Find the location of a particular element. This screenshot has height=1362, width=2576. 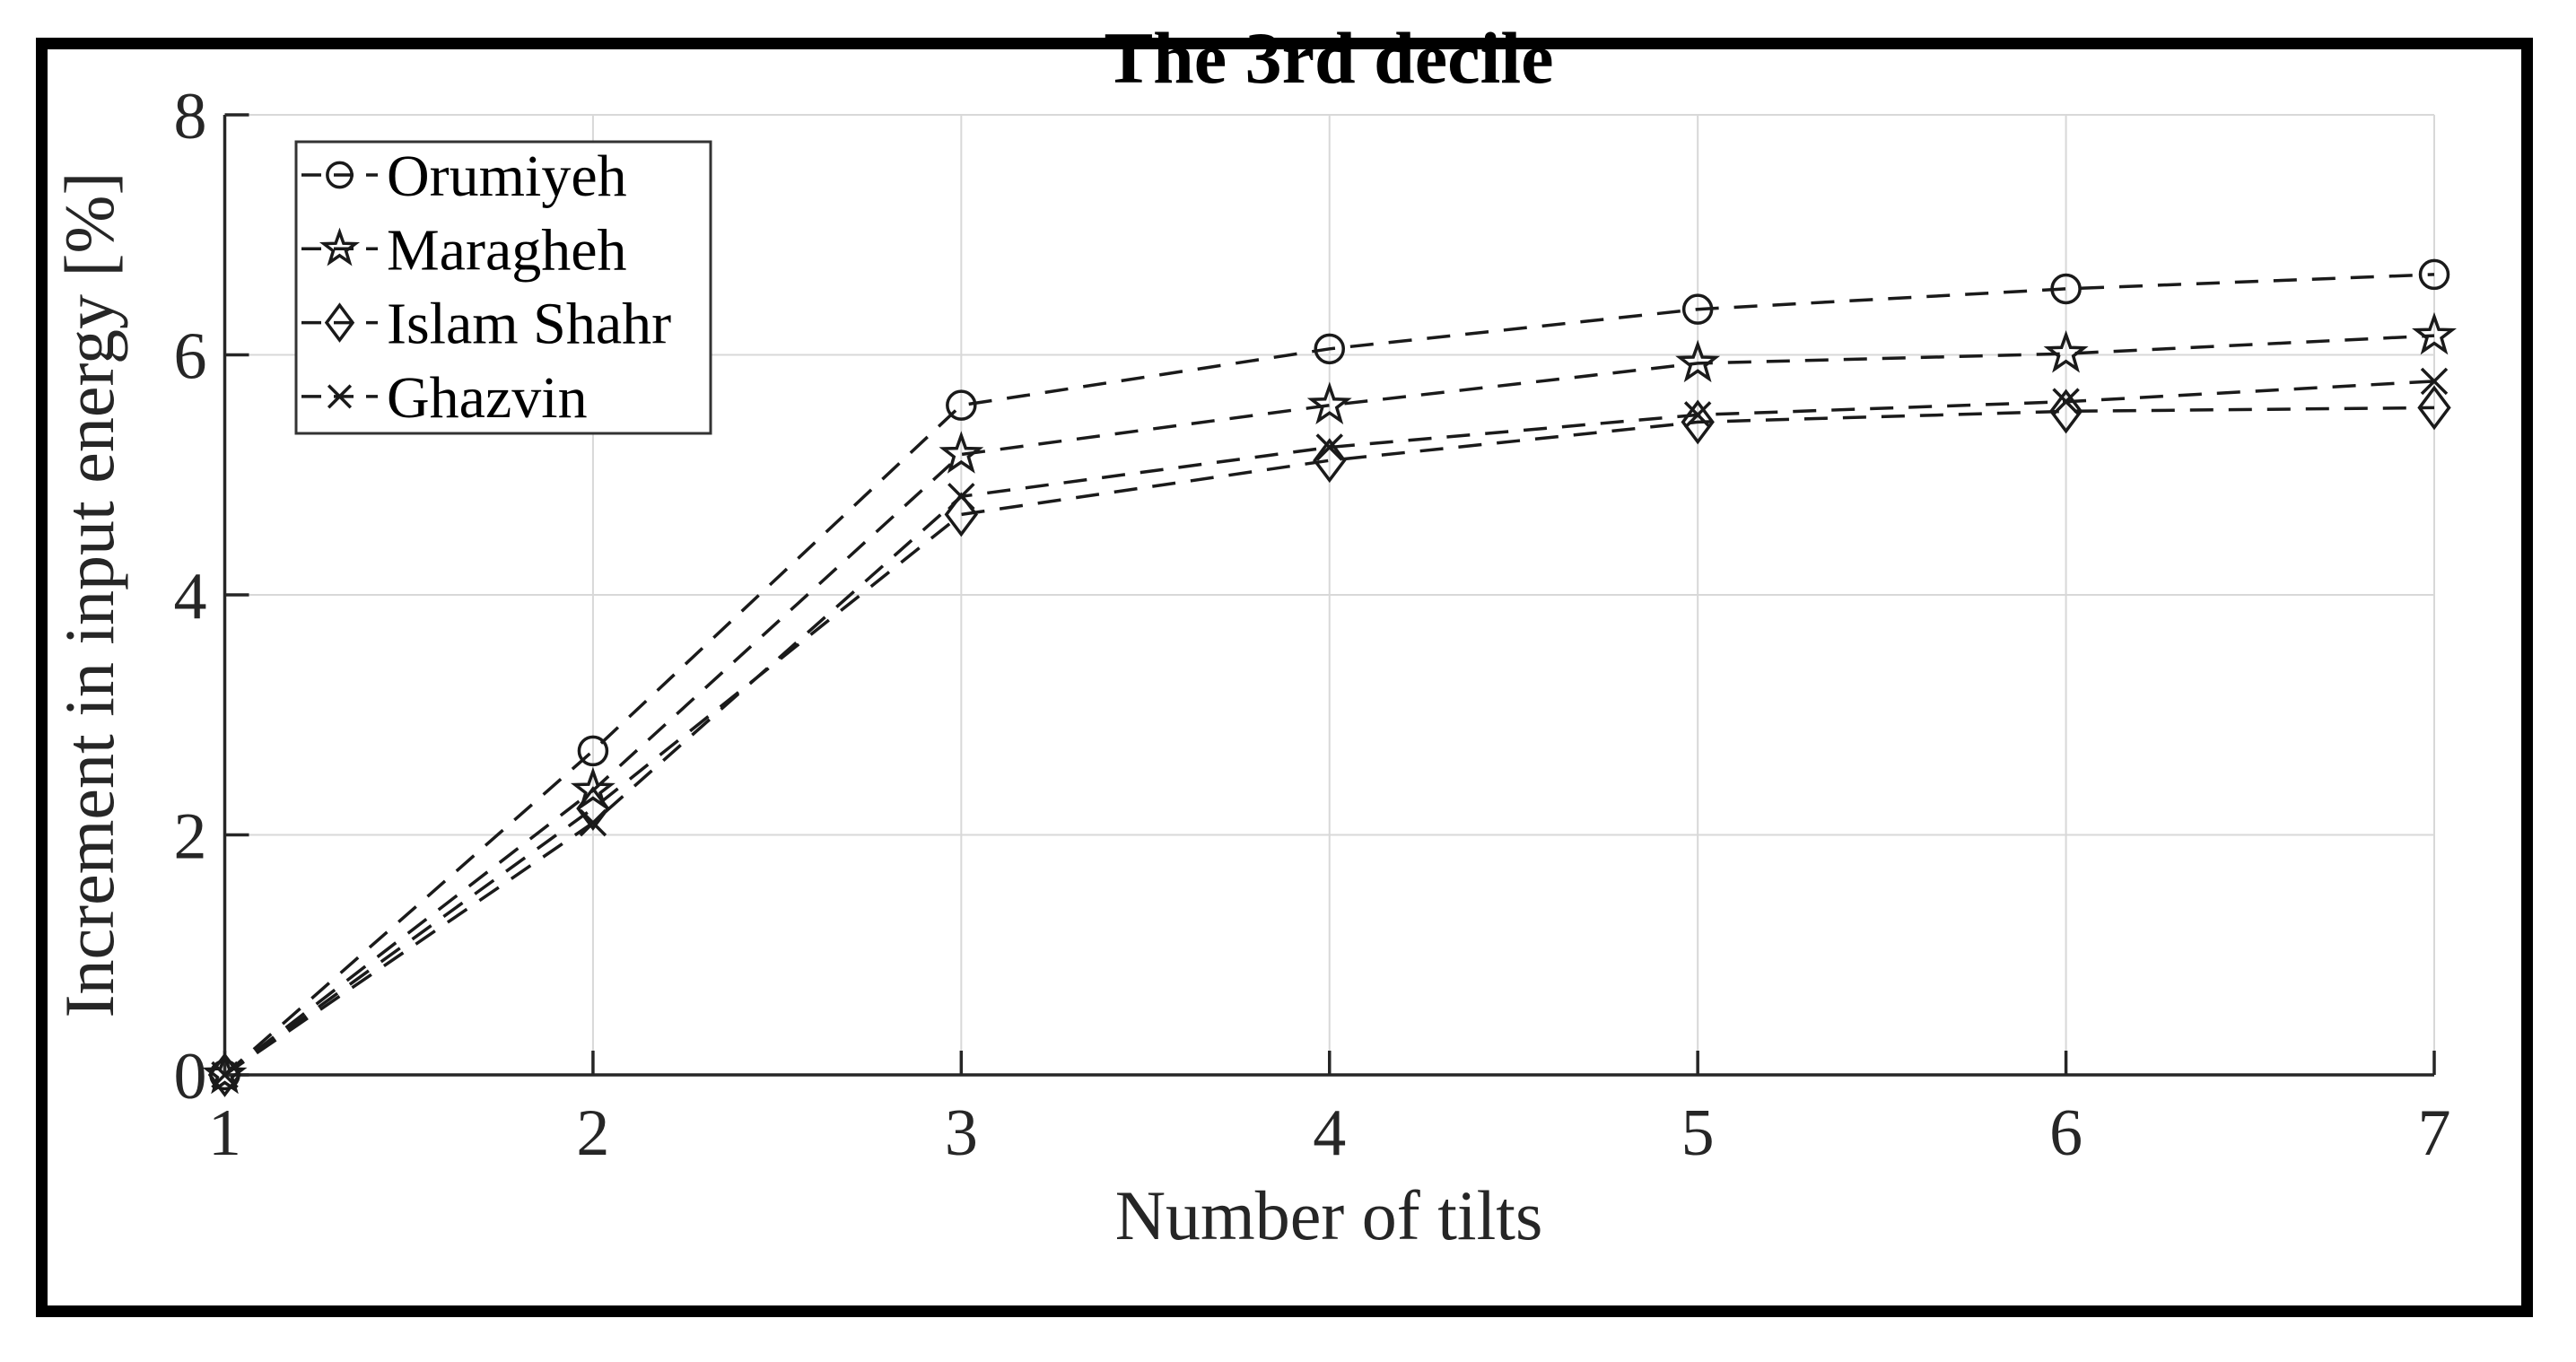

x-tick-label: 1 is located at coordinates (224, 1133).